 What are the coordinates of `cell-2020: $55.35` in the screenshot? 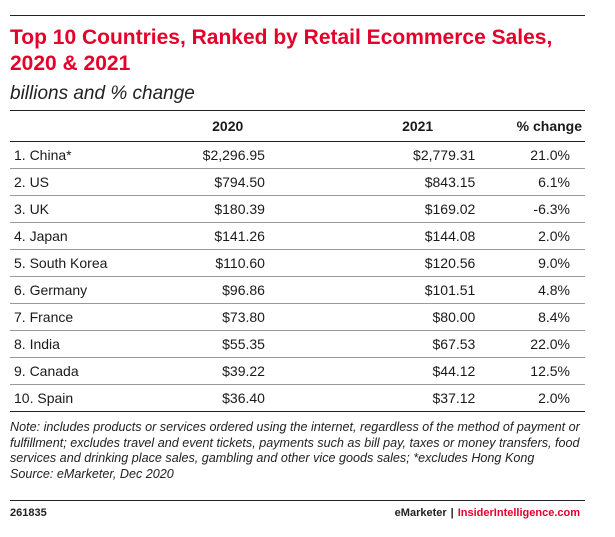 It's located at (207, 344).